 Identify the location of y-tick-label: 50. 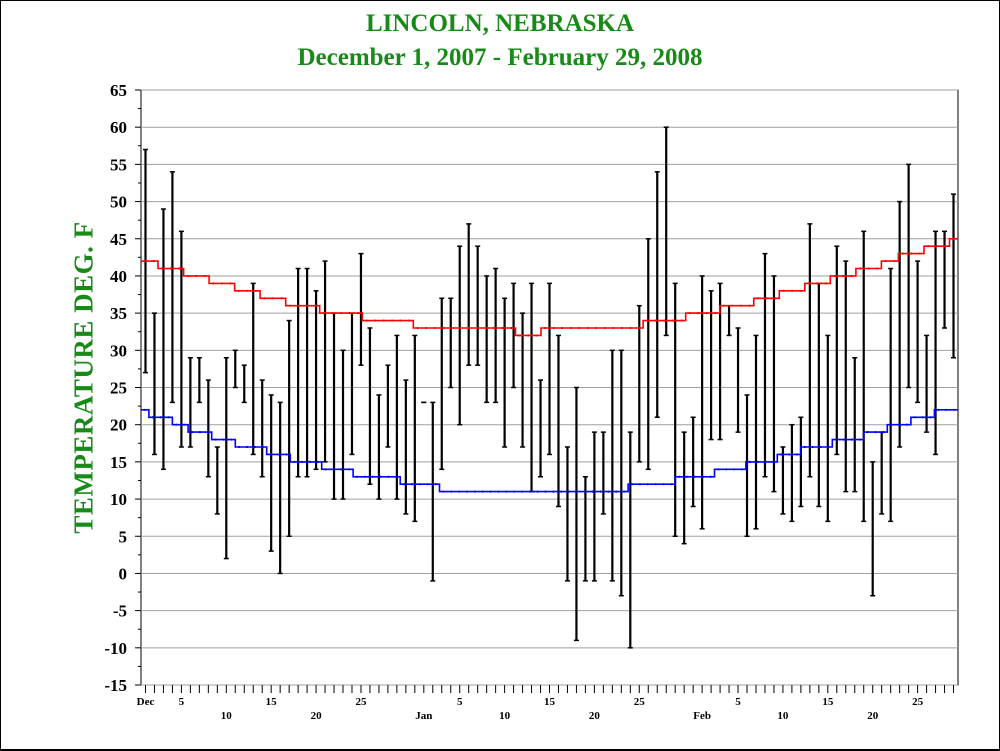
(118, 202).